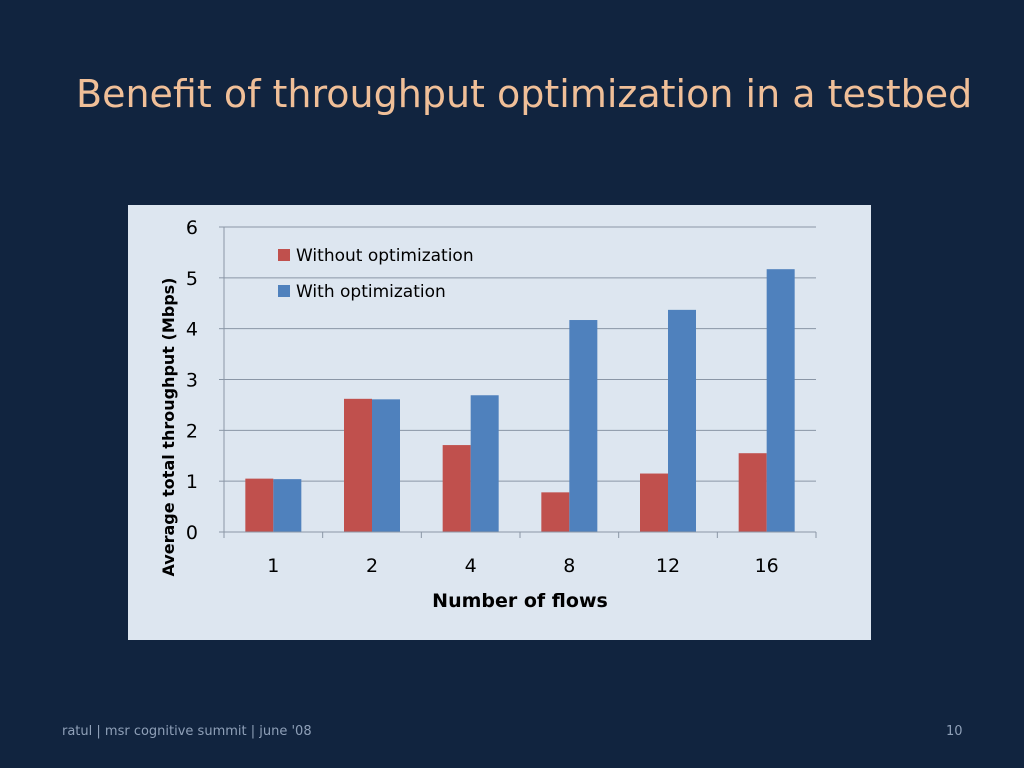 The height and width of the screenshot is (768, 1024). What do you see at coordinates (192, 228) in the screenshot?
I see `y-tick-label: 6` at bounding box center [192, 228].